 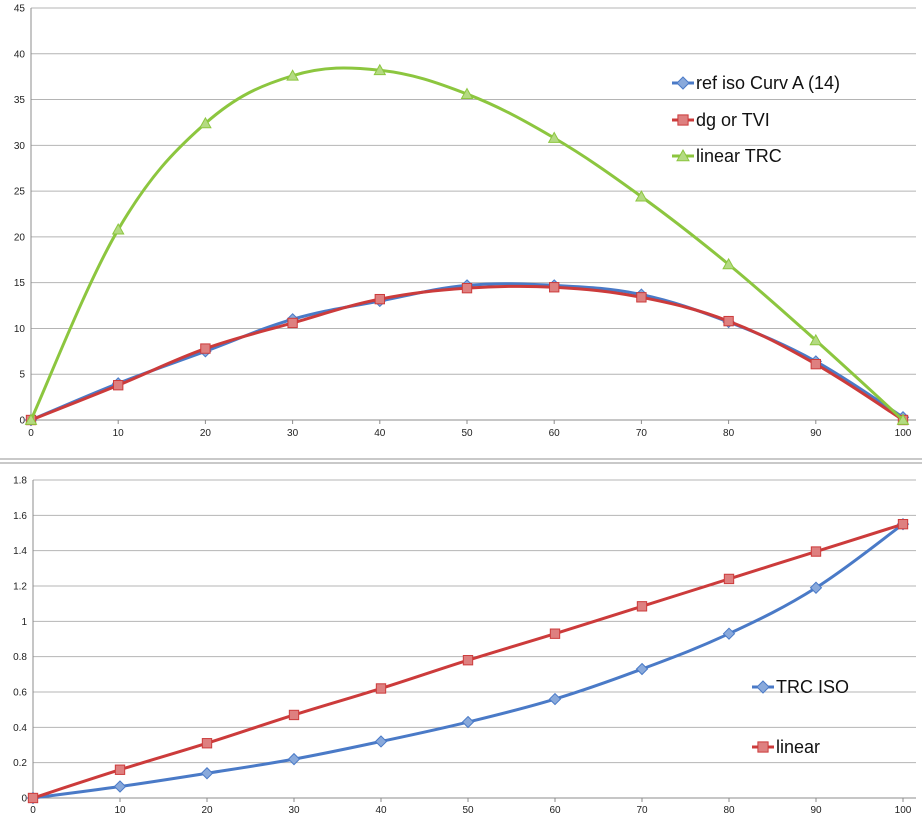 I want to click on y-tick-label: 1.8, so click(x=20, y=481).